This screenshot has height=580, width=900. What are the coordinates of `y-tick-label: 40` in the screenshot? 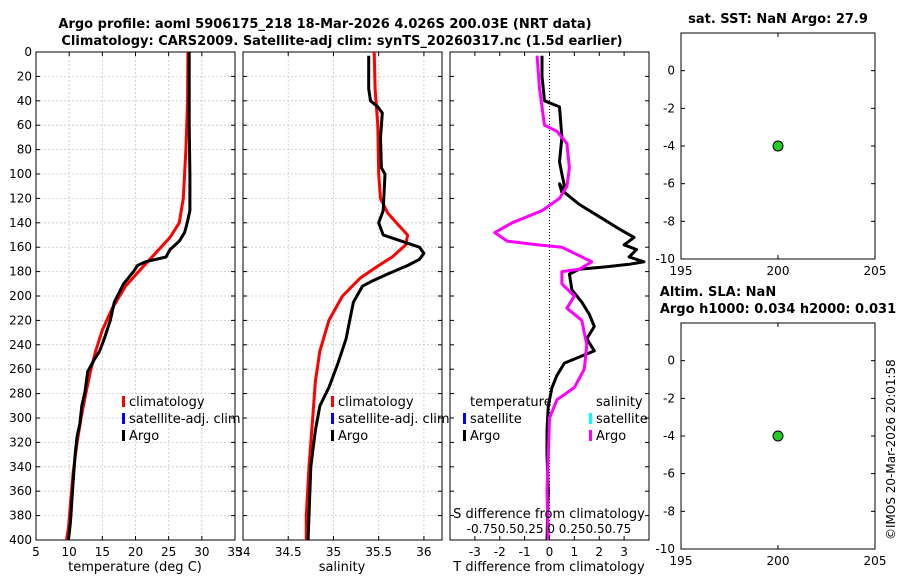 It's located at (24, 101).